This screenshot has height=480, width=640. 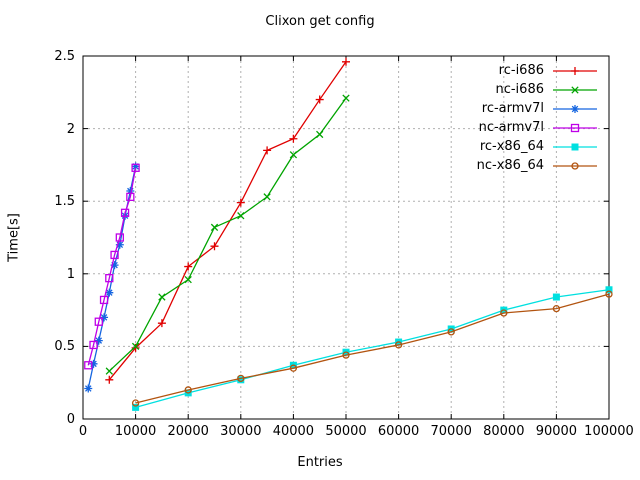 I want to click on legend-label: rc-i686, so click(x=521, y=70).